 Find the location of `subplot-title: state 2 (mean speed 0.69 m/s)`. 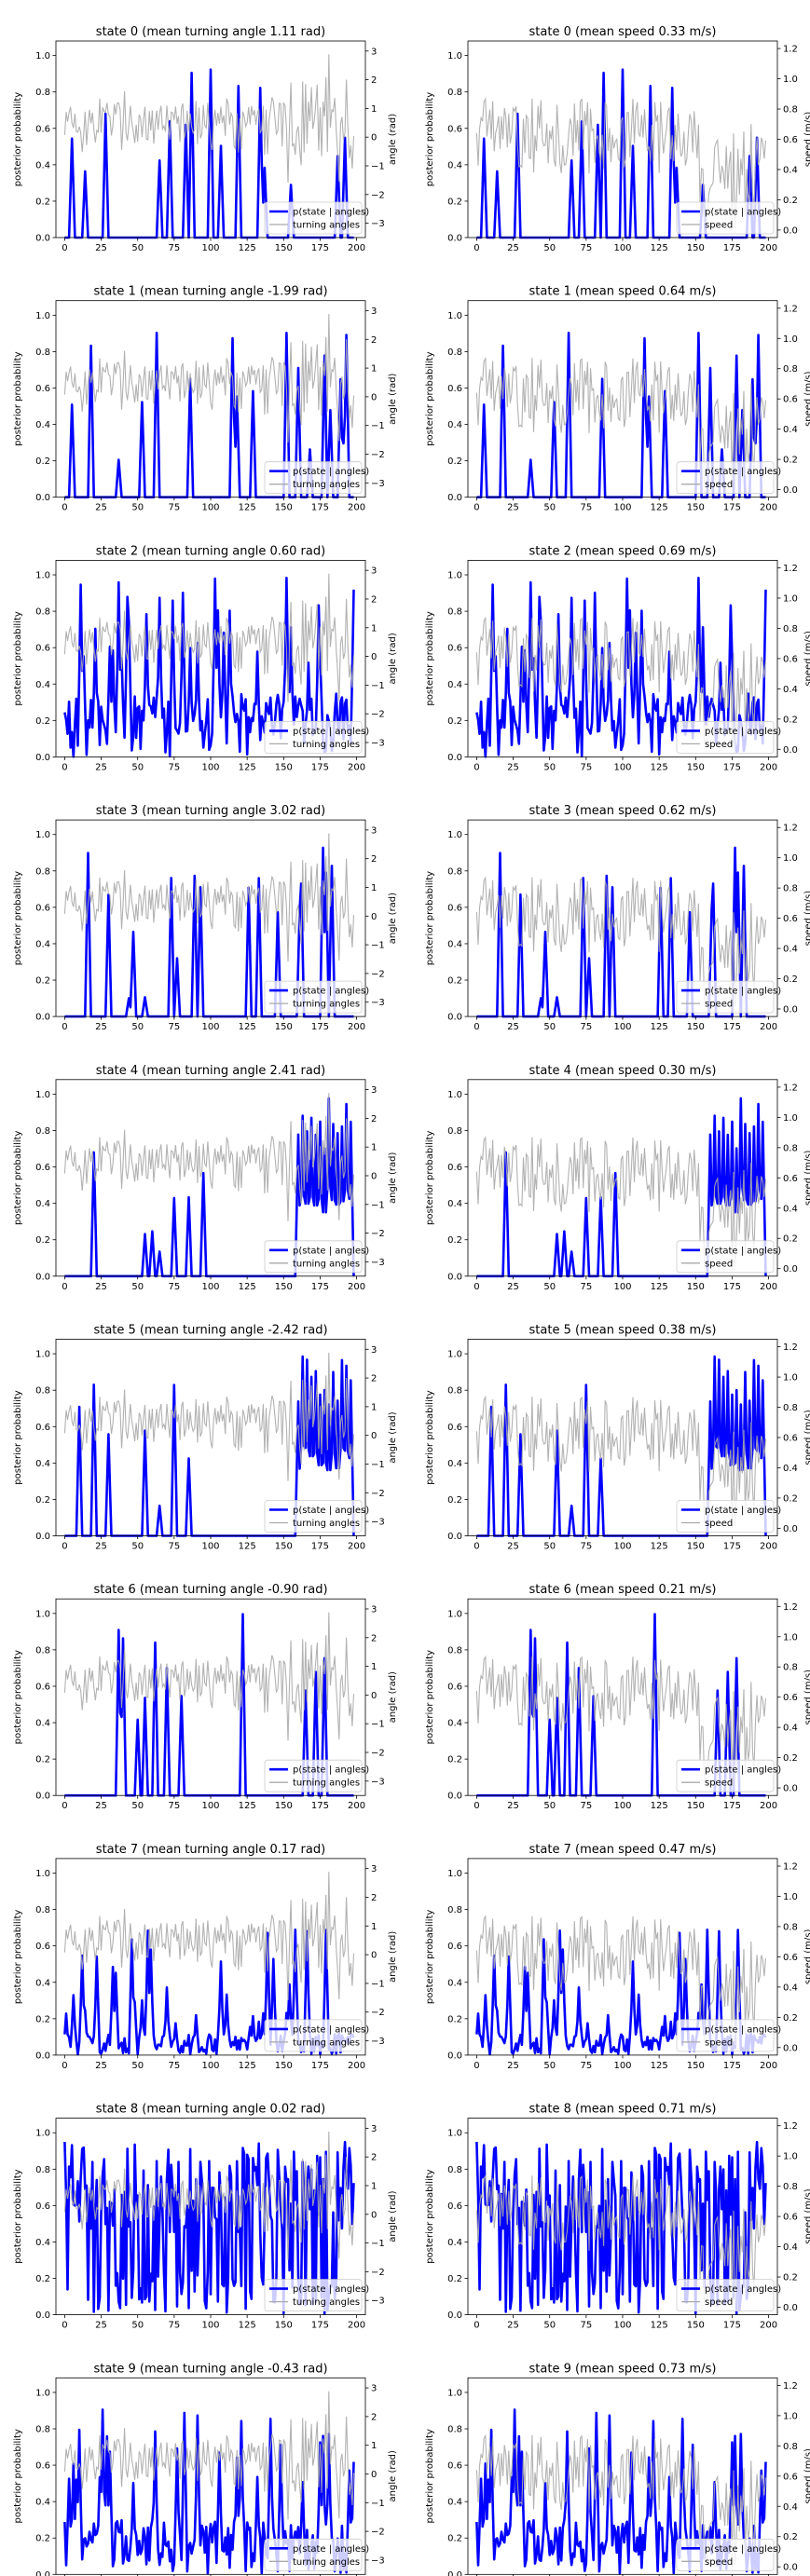

subplot-title: state 2 (mean speed 0.69 m/s) is located at coordinates (623, 551).